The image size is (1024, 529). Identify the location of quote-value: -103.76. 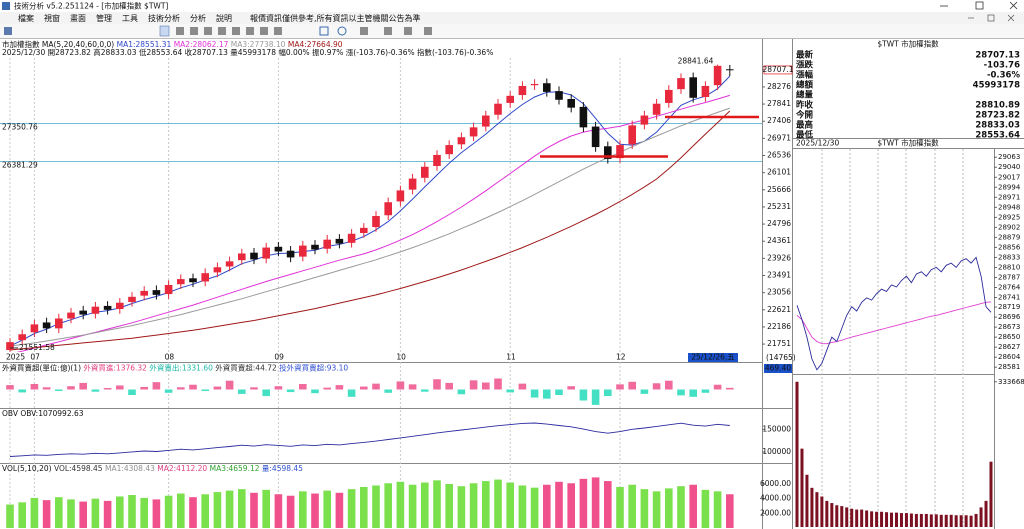
(1002, 66).